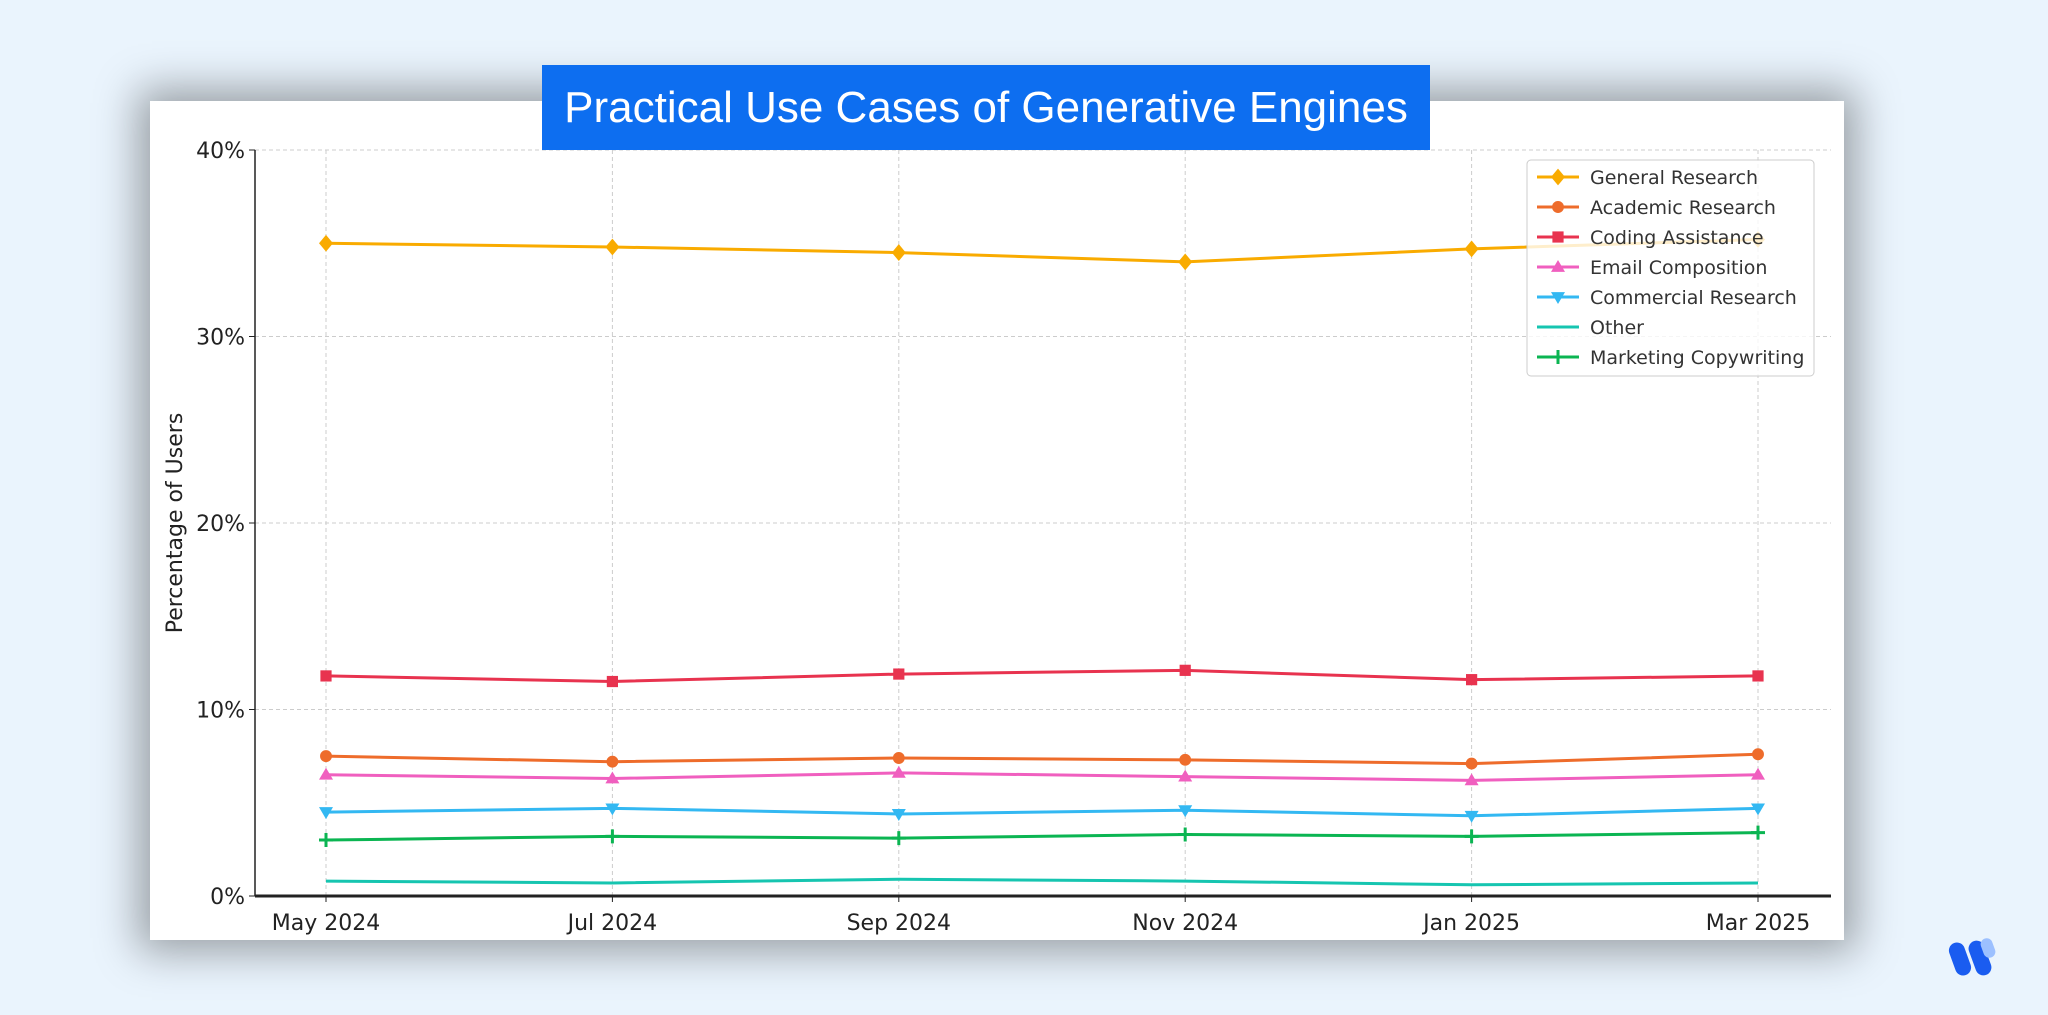 The width and height of the screenshot is (2048, 1015). What do you see at coordinates (1677, 238) in the screenshot?
I see `legend-label: Coding Assistance` at bounding box center [1677, 238].